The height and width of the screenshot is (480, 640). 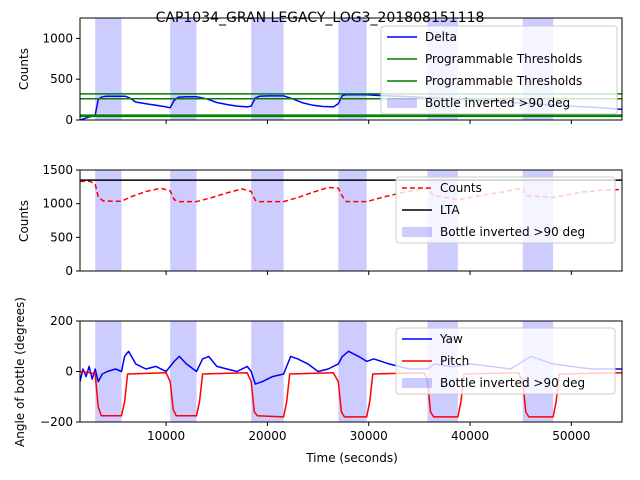 I want to click on y-tick-label: −200, so click(x=56, y=422).